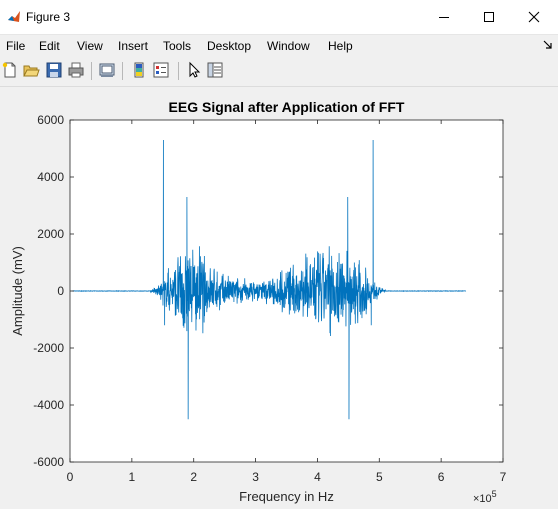 Image resolution: width=558 pixels, height=509 pixels. Describe the element at coordinates (50, 234) in the screenshot. I see `y-tick-label: 2000` at that location.